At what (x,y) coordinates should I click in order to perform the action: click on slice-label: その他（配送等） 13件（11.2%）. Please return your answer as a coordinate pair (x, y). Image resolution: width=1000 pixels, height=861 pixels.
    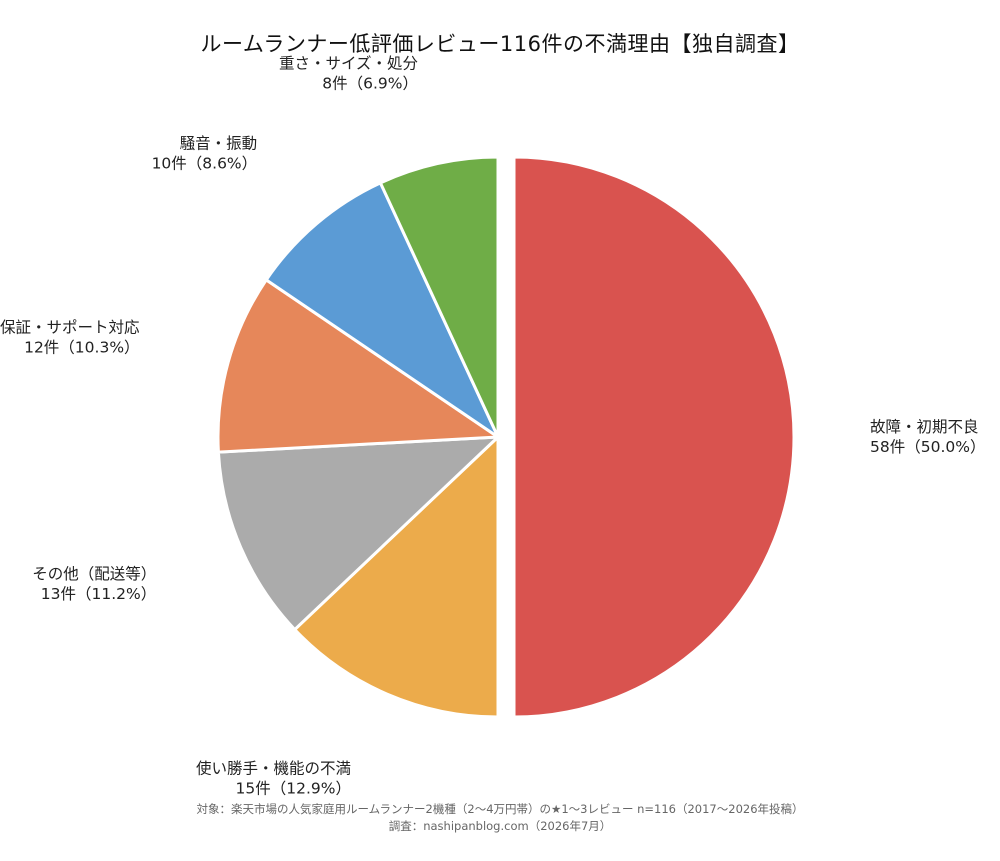
    Looking at the image, I should click on (94, 584).